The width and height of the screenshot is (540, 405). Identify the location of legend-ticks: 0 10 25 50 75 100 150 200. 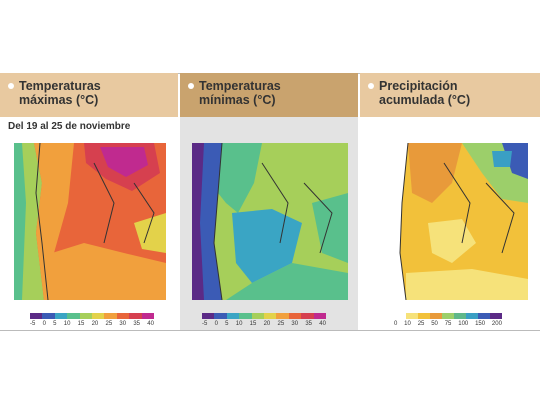
(448, 324).